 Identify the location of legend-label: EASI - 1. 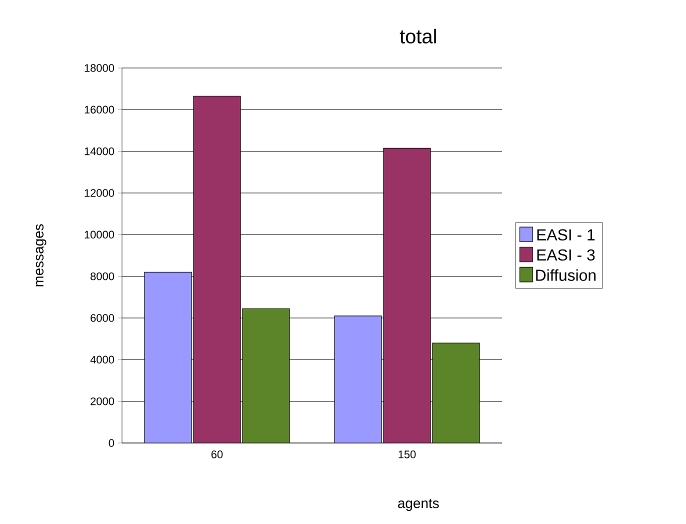
(566, 234).